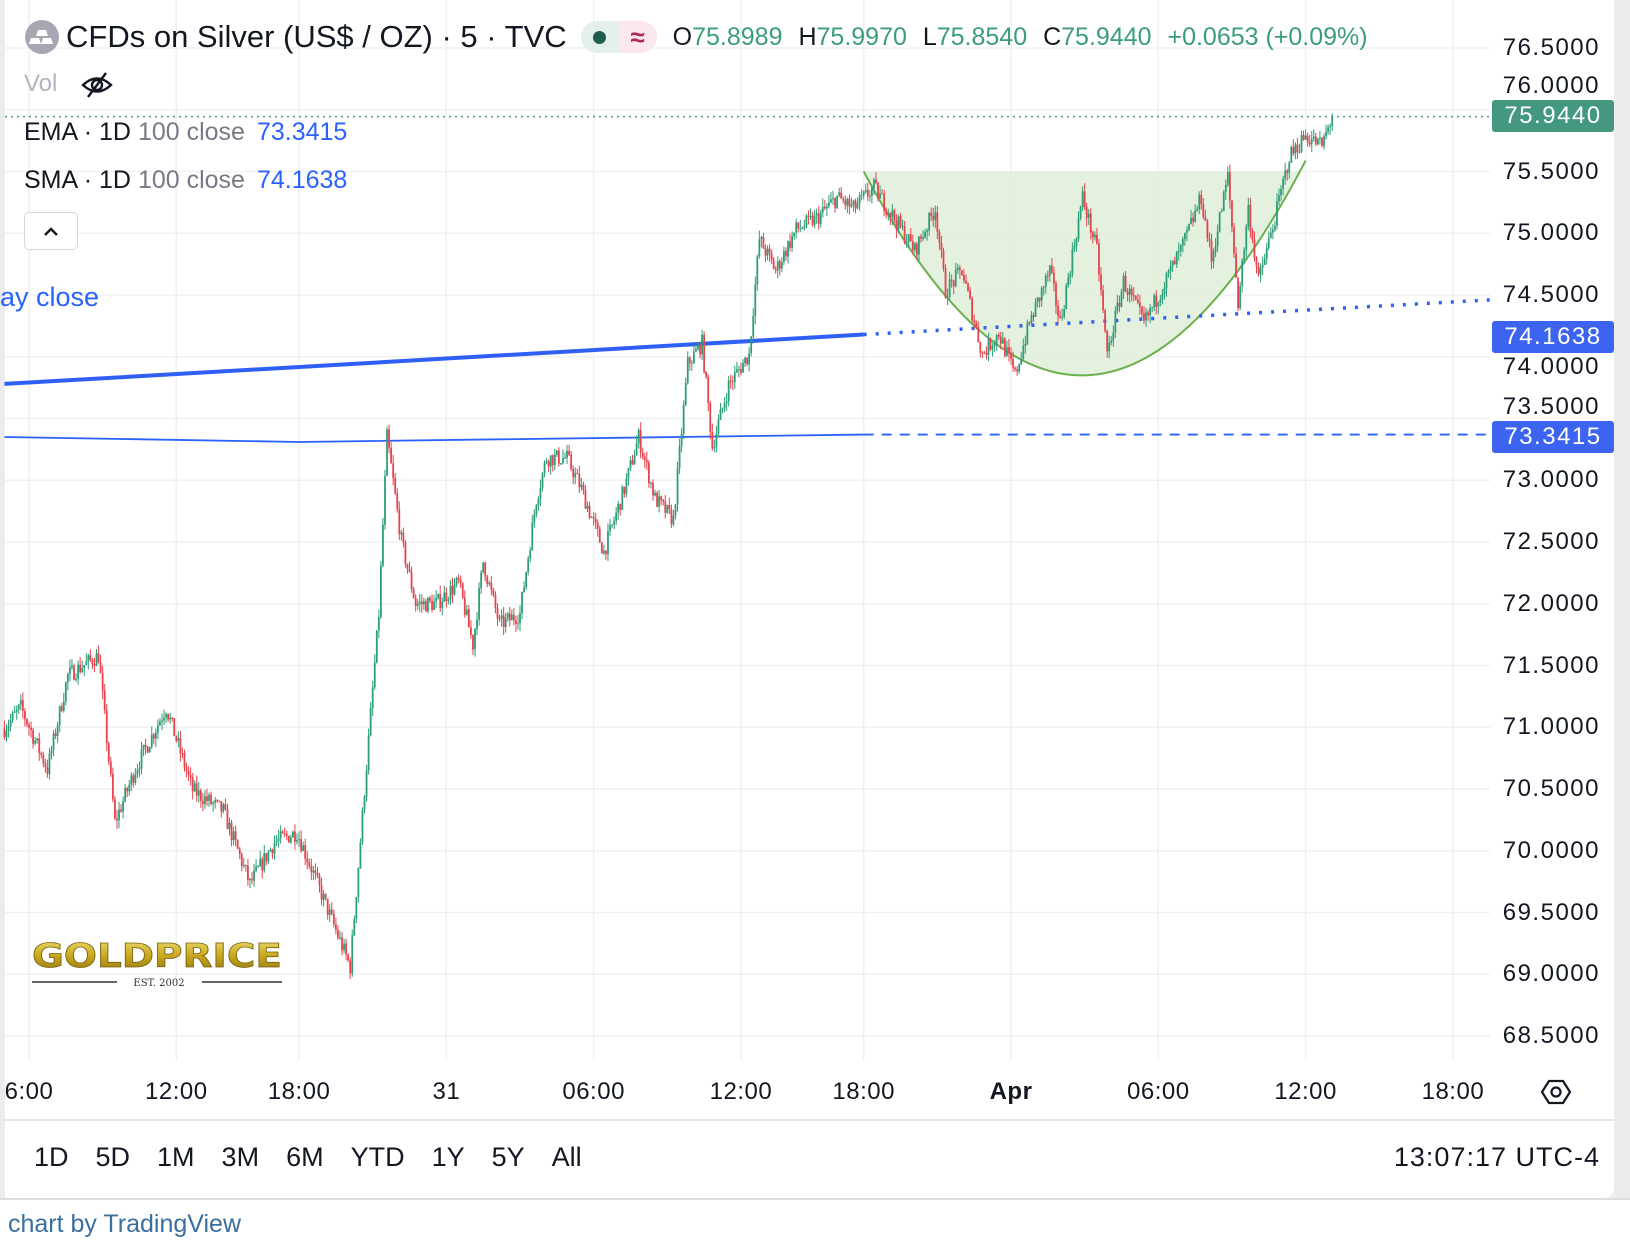  What do you see at coordinates (113, 1157) in the screenshot?
I see `range-button-5d: 5D` at bounding box center [113, 1157].